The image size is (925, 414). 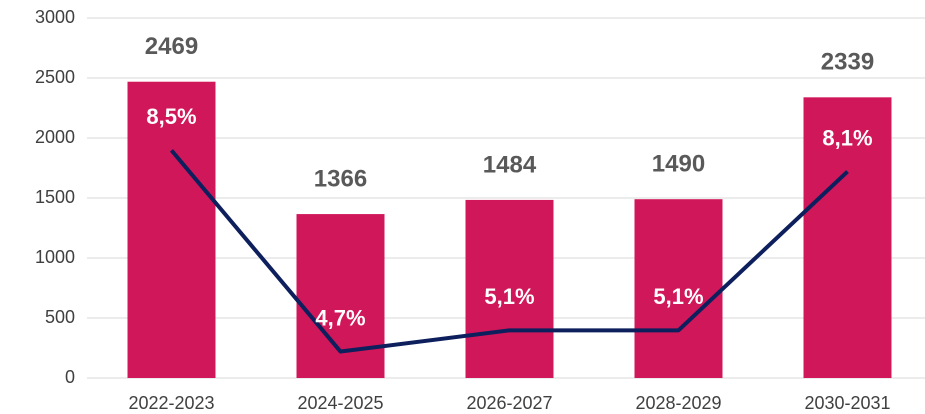 What do you see at coordinates (509, 403) in the screenshot?
I see `x-tick-label: 2026-2027` at bounding box center [509, 403].